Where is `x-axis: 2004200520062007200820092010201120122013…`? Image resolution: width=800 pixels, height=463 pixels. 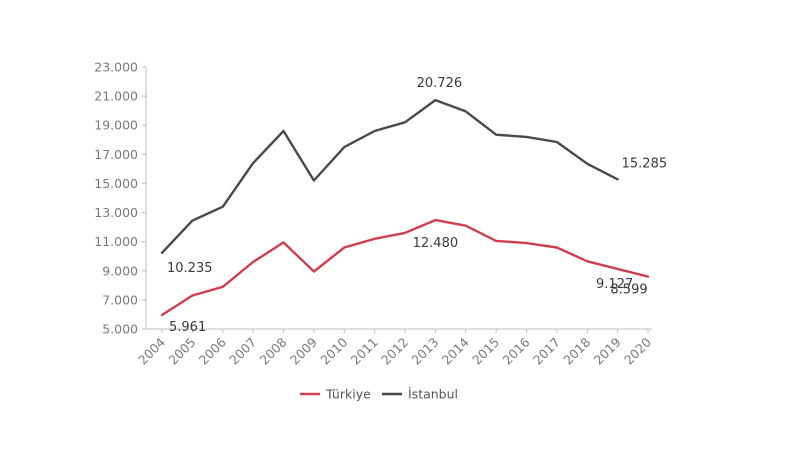 x-axis: 2004200520062007200820092010201120122013… is located at coordinates (394, 348).